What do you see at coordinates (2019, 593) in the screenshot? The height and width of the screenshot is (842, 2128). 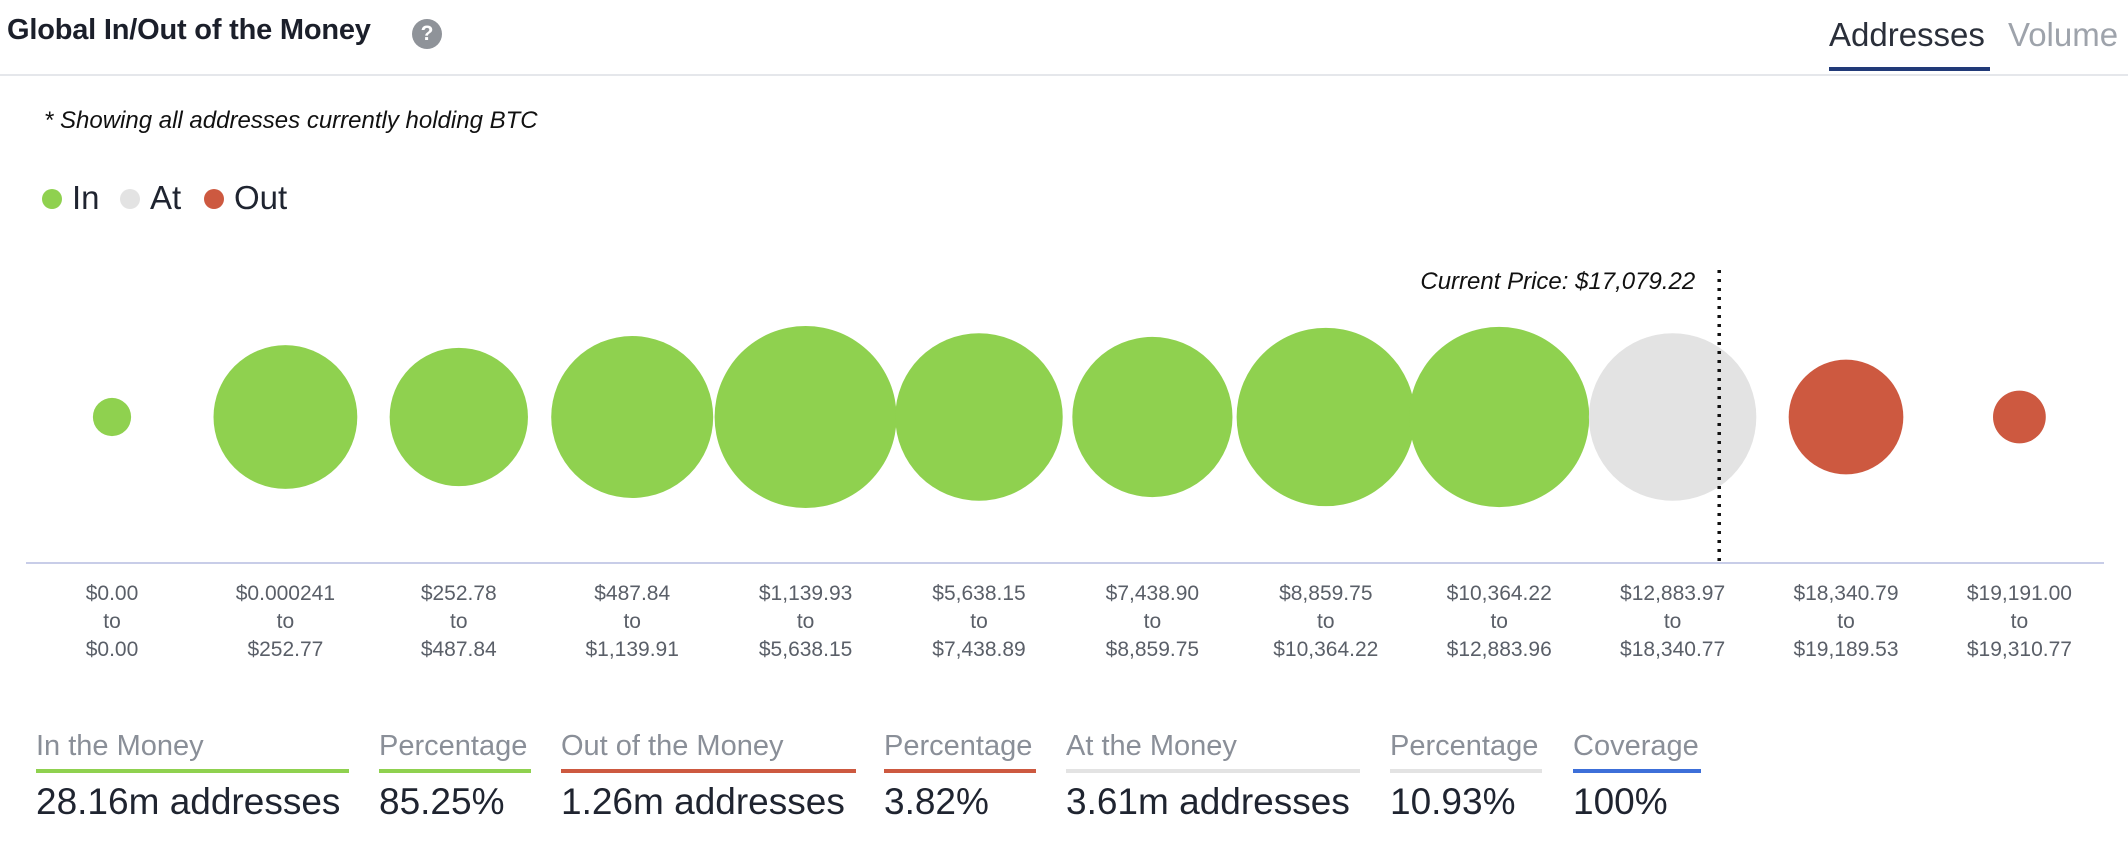 I see `range-from: $19,191.00` at bounding box center [2019, 593].